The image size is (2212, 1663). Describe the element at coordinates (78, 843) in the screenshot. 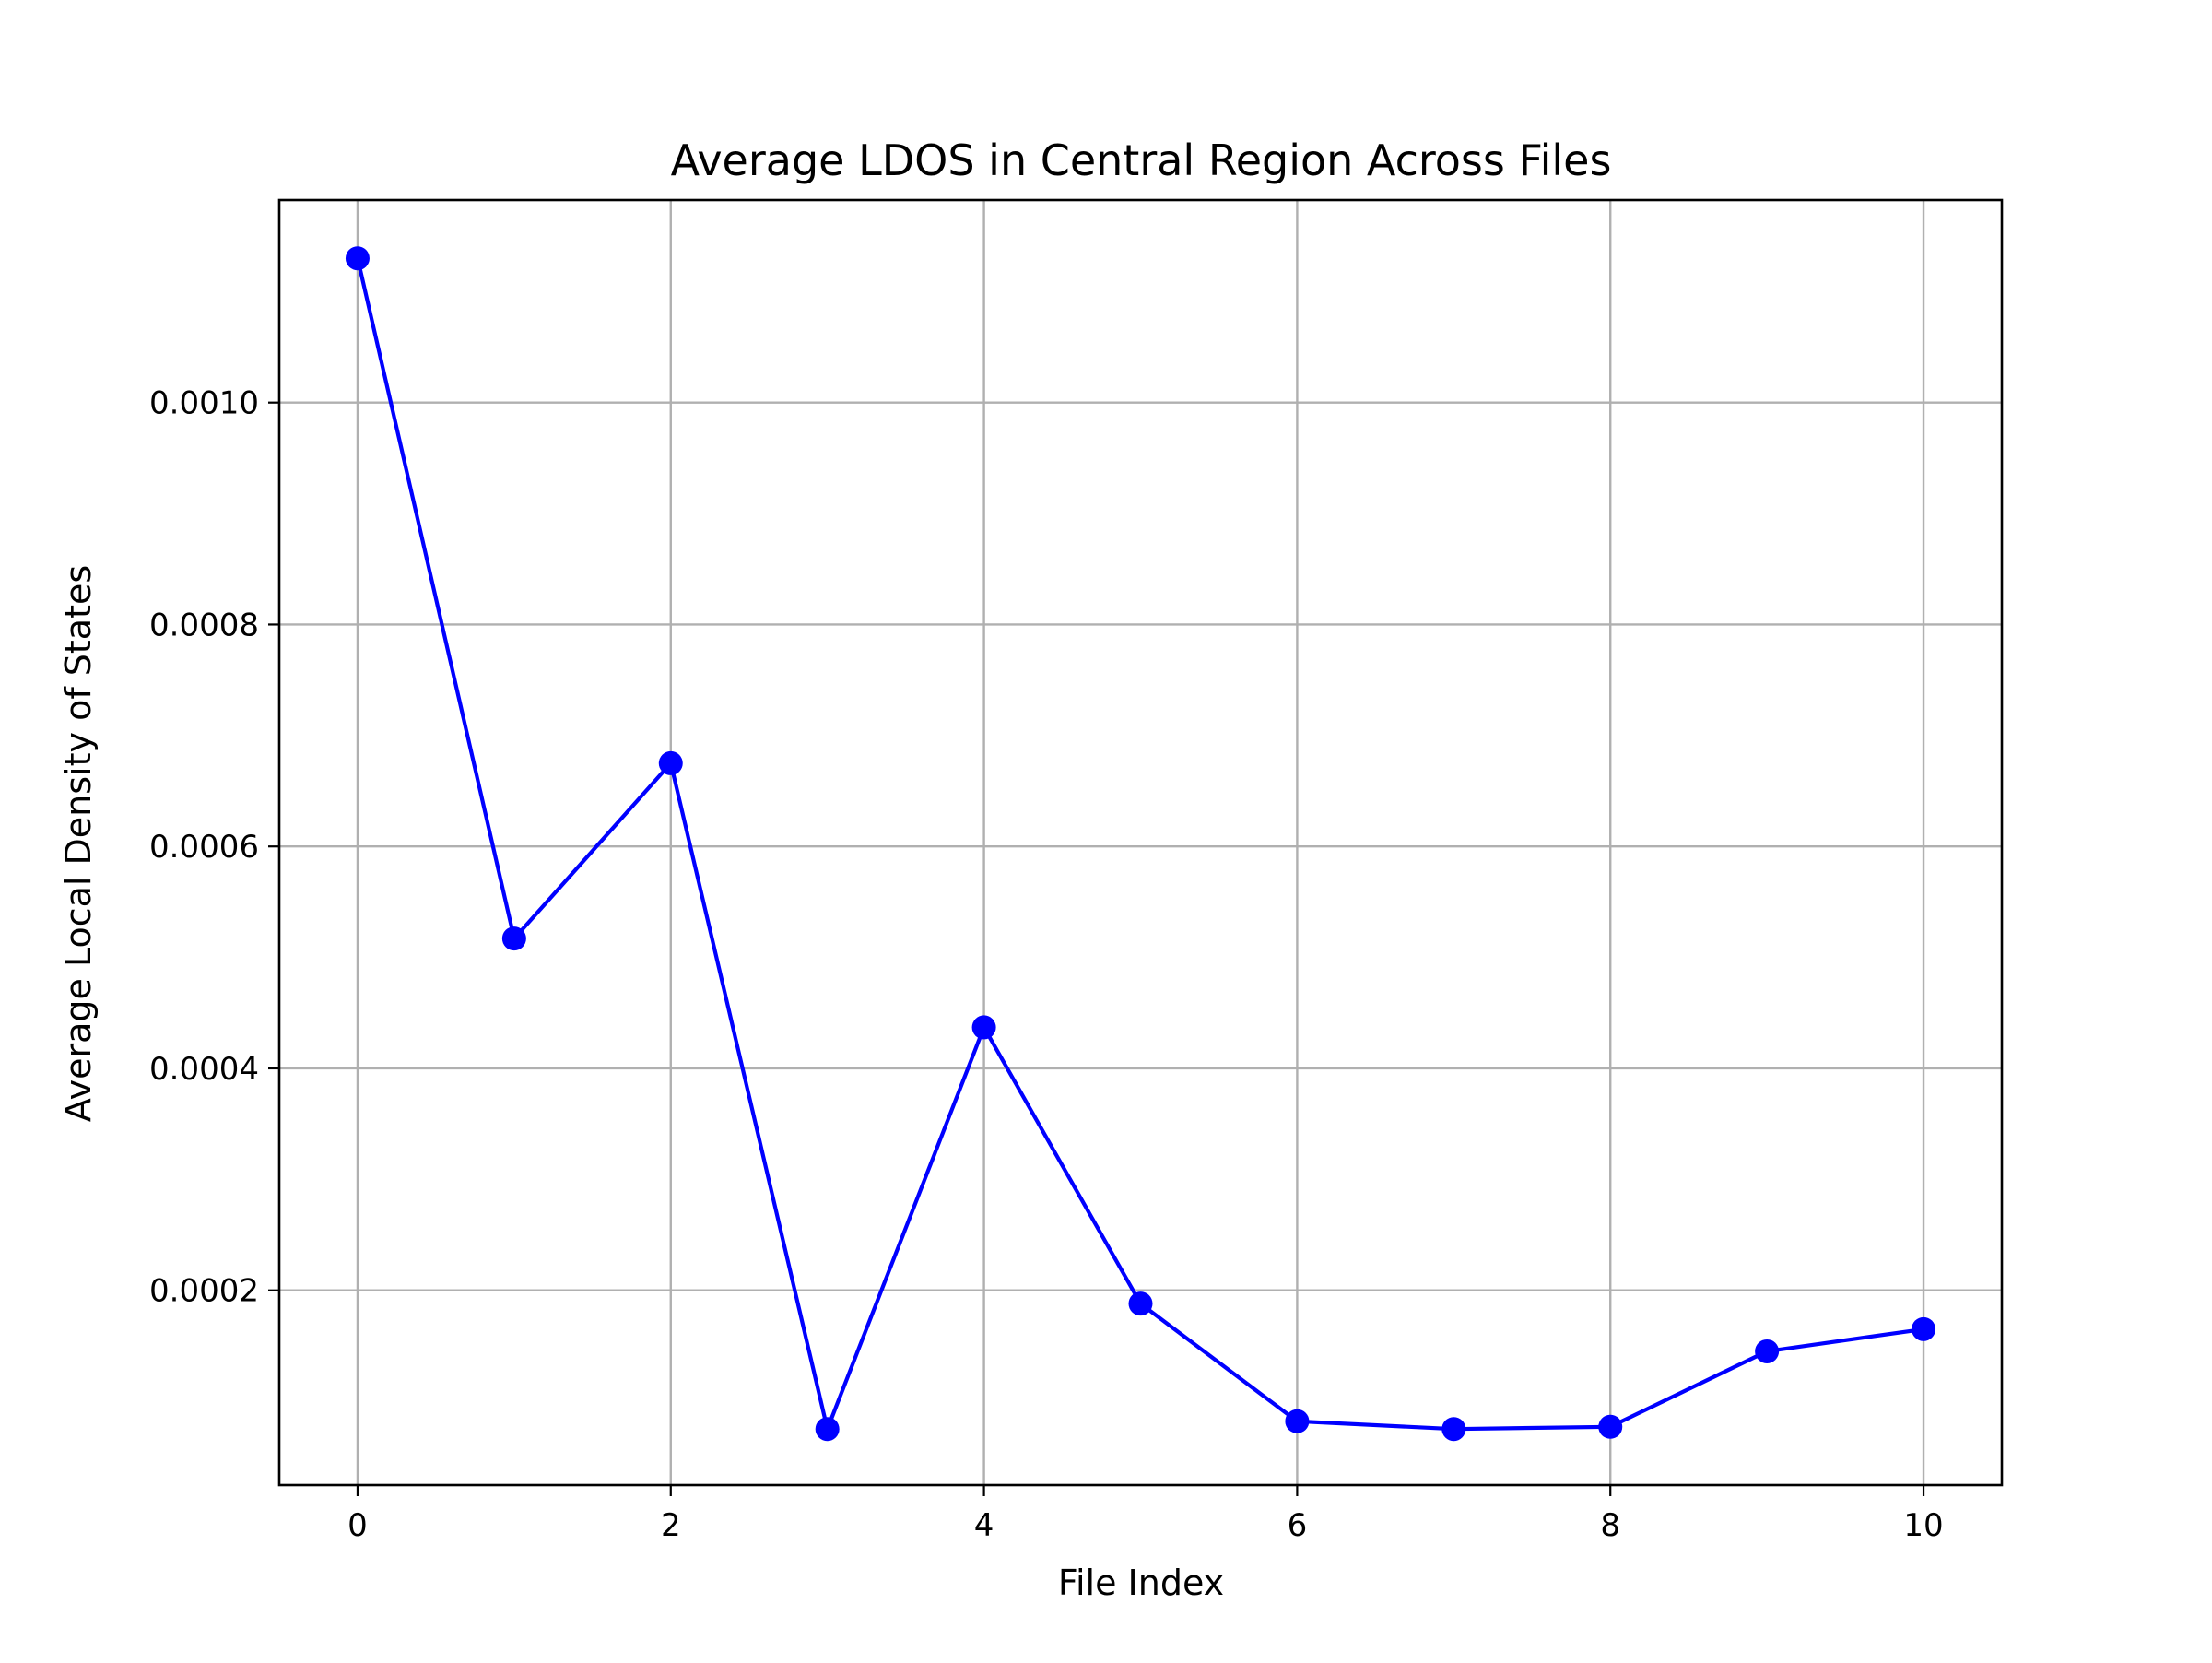

I see `y-axis-label: Average Local Density of States` at that location.